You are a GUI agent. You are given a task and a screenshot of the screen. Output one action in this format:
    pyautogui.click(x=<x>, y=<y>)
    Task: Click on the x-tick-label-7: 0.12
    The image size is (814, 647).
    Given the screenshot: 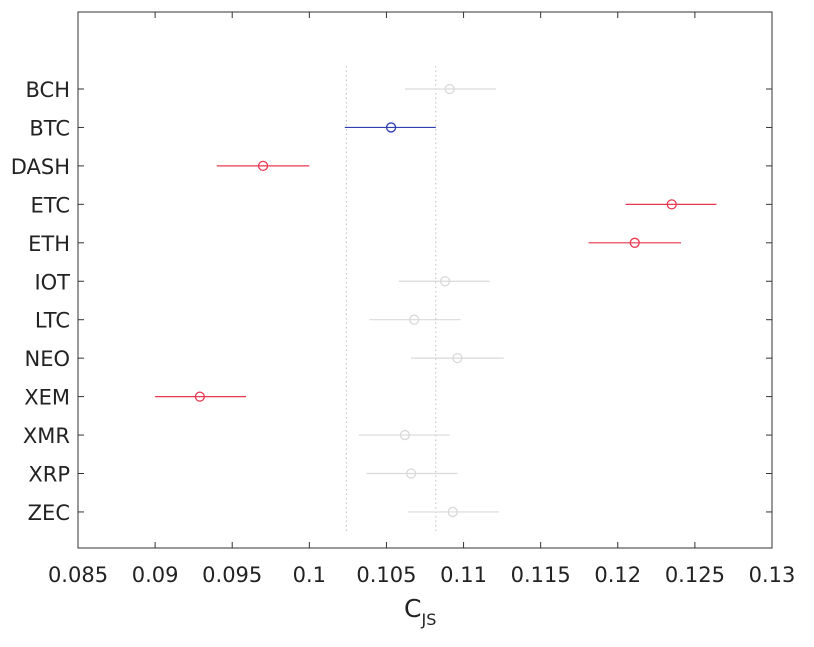 What is the action you would take?
    pyautogui.click(x=617, y=575)
    